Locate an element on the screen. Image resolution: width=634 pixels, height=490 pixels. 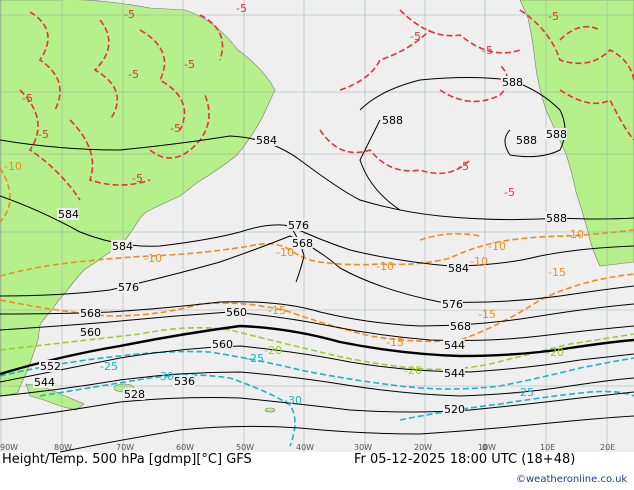
longitude-label: 30W is located at coordinates (363, 447).